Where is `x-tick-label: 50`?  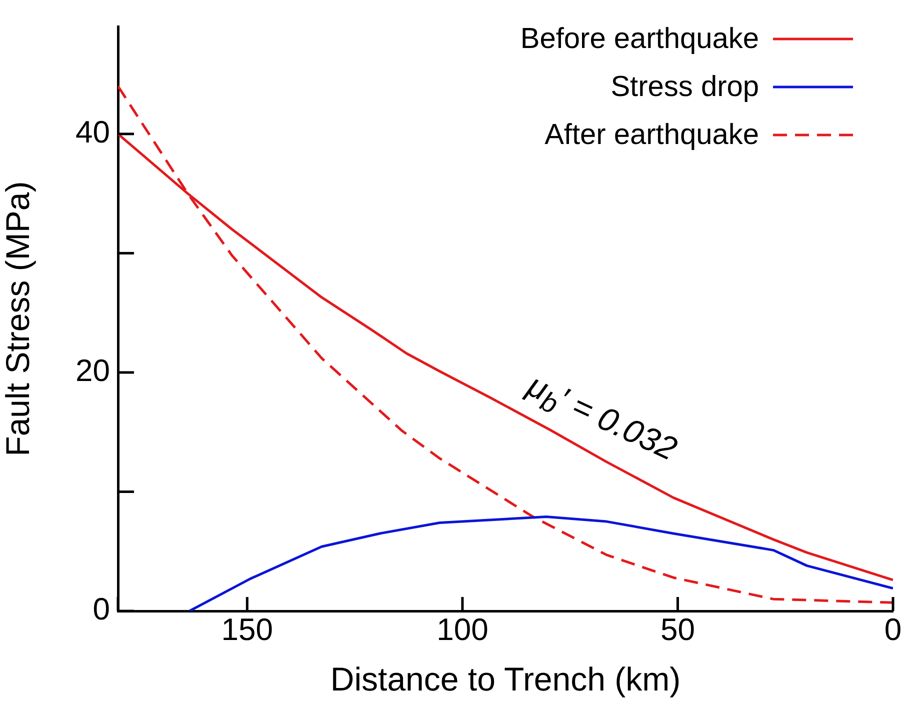
x-tick-label: 50 is located at coordinates (677, 630).